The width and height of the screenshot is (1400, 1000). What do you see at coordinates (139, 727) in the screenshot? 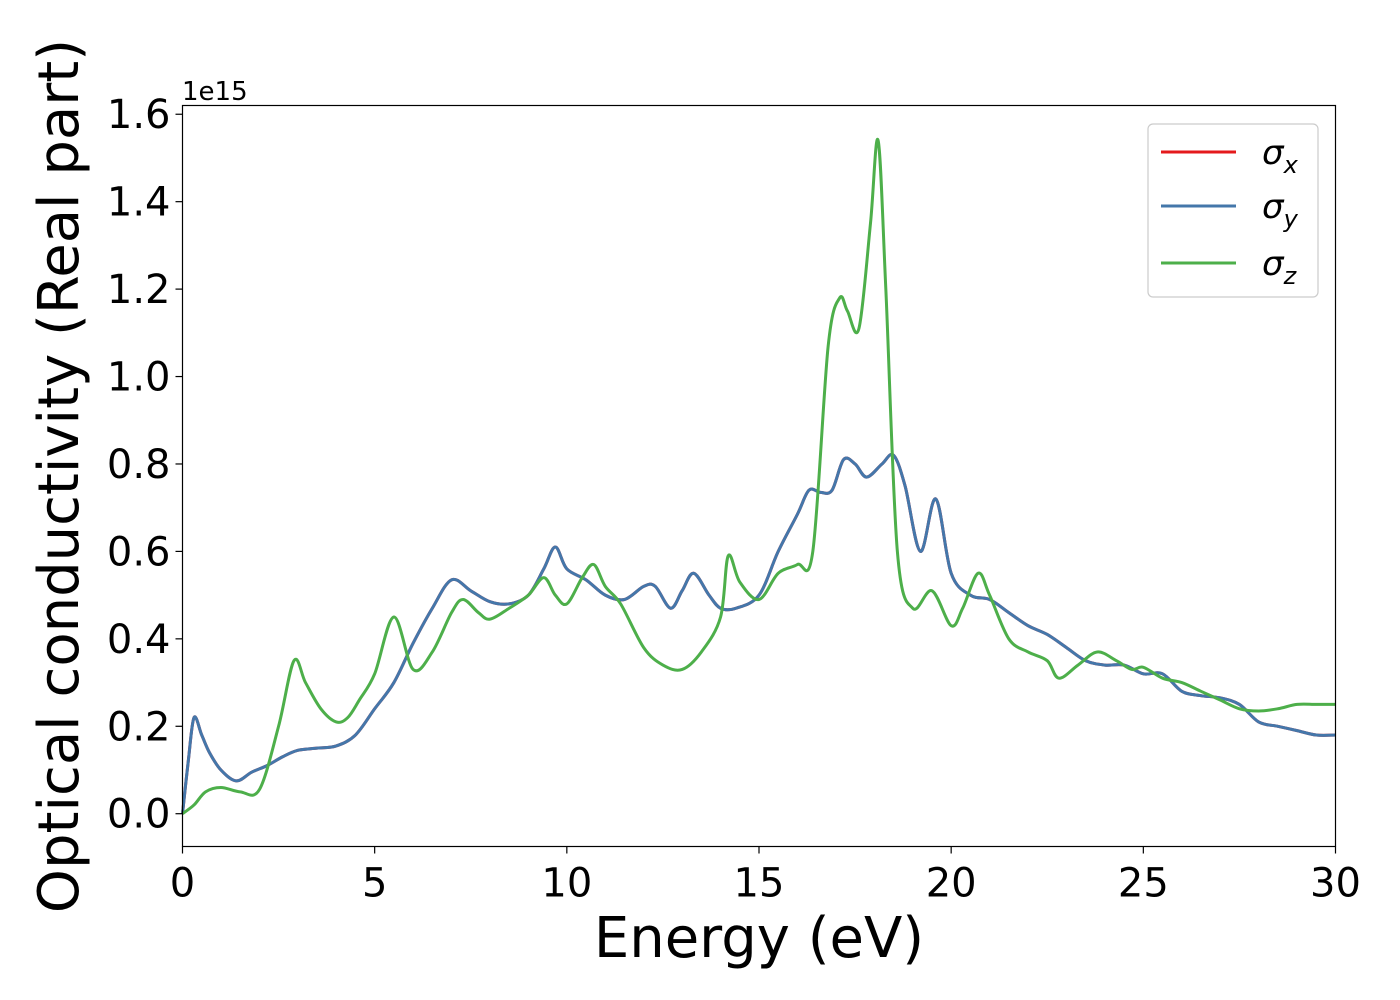
I see `y-tick-label: 0.2` at bounding box center [139, 727].